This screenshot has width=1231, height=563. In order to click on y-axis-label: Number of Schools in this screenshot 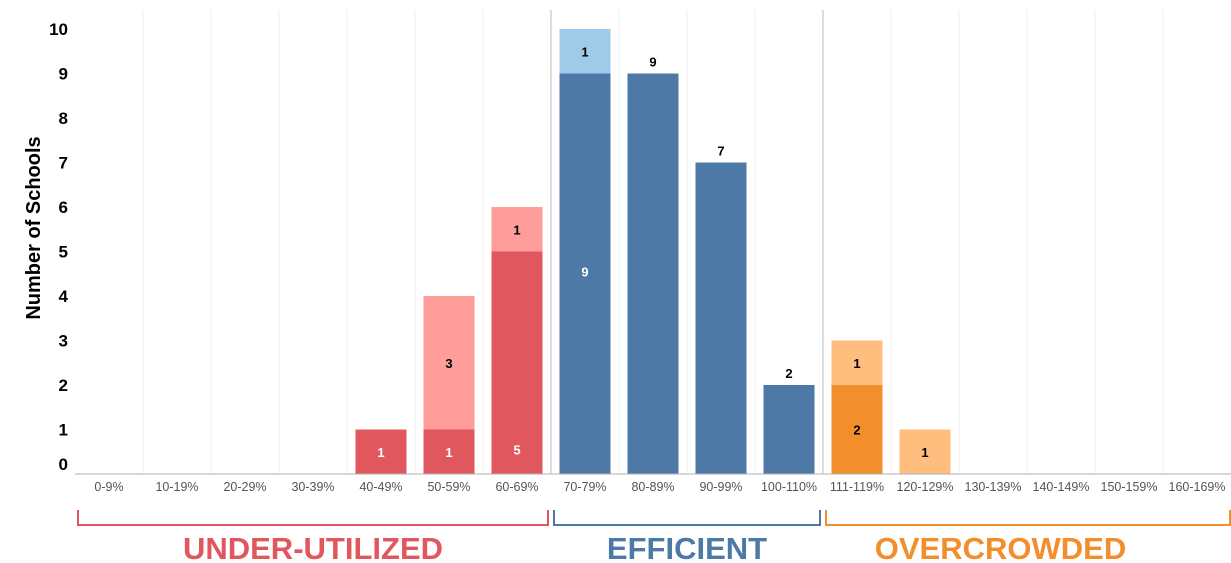, I will do `click(34, 227)`.